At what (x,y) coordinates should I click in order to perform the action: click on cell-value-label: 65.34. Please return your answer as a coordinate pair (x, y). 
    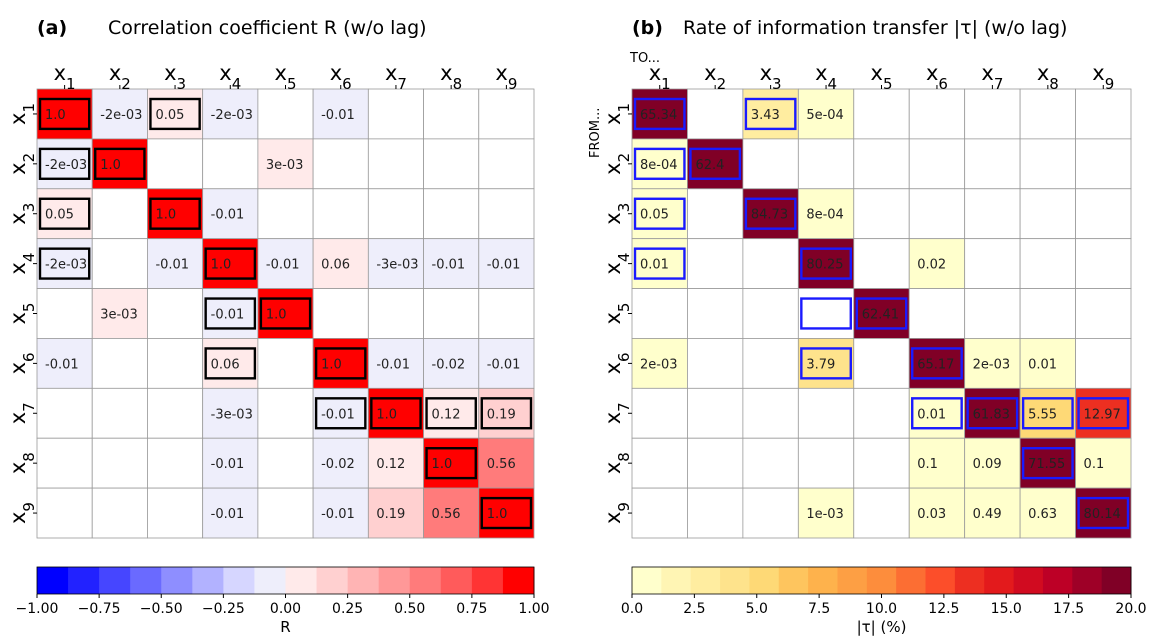
    Looking at the image, I should click on (658, 115).